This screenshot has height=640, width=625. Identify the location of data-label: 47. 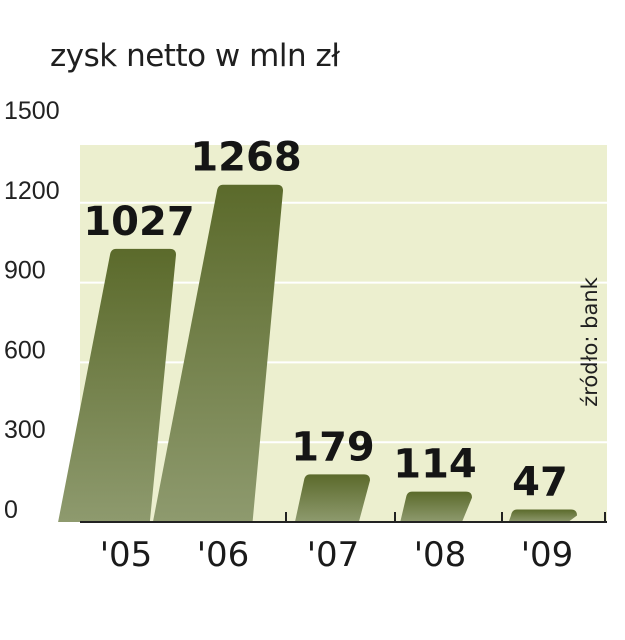
(540, 482).